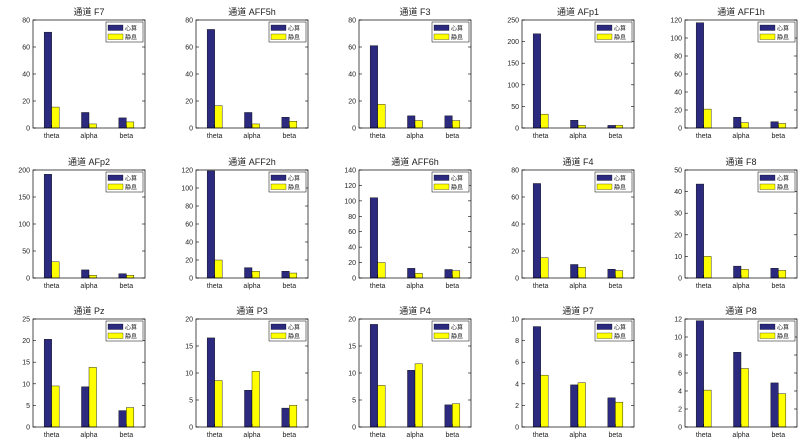 This screenshot has width=807, height=448. What do you see at coordinates (678, 214) in the screenshot?
I see `y-tick-label: 30` at bounding box center [678, 214].